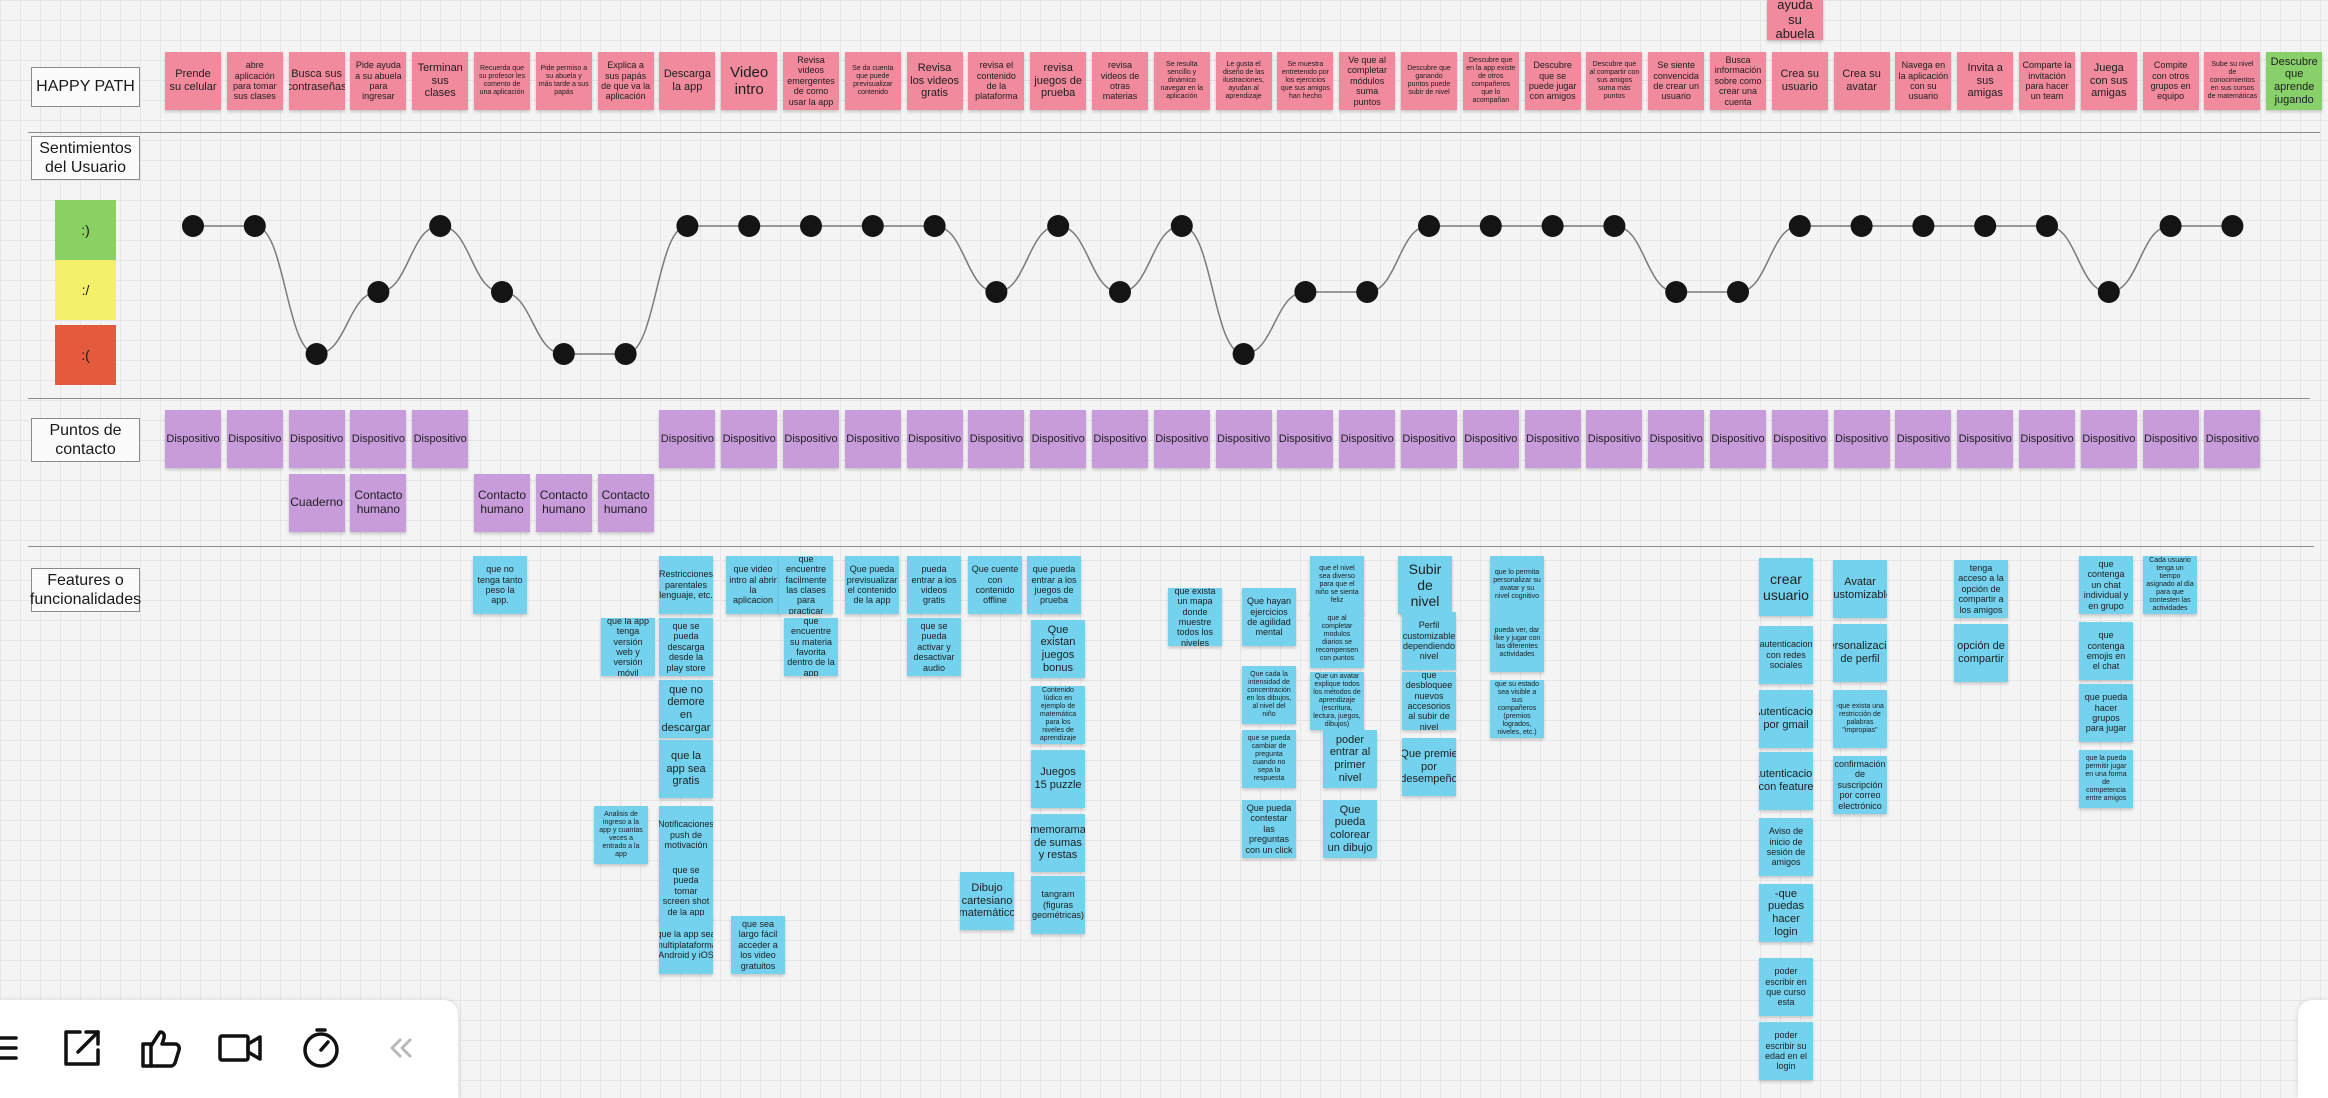 The width and height of the screenshot is (2328, 1098). I want to click on happy-path-card: Descubre que aprende jugando, so click(2294, 81).